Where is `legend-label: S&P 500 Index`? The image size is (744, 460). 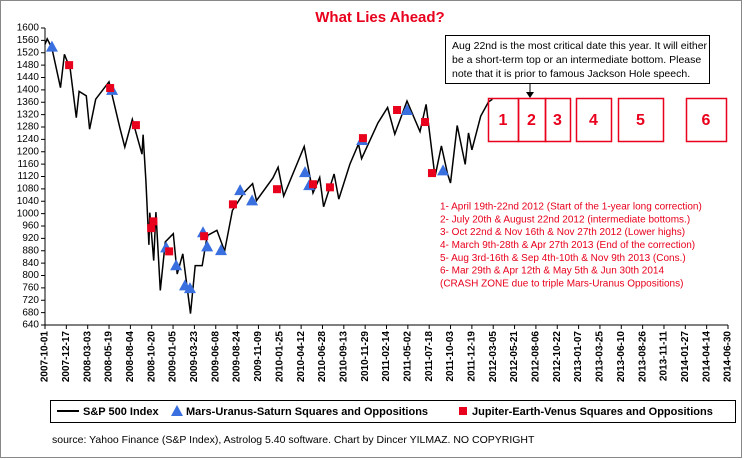 legend-label: S&P 500 Index is located at coordinates (121, 412).